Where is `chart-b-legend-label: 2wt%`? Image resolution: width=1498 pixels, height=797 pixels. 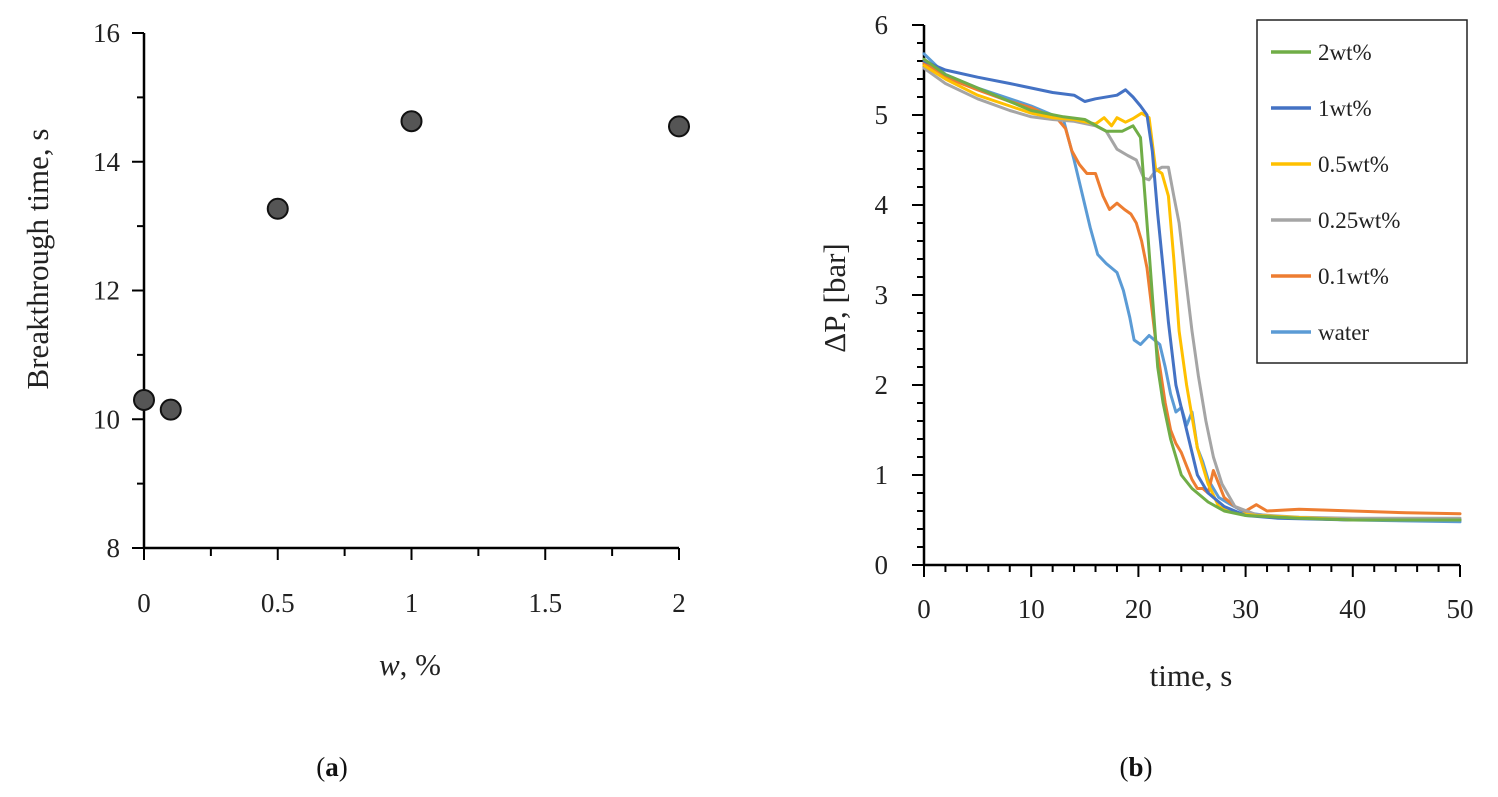 chart-b-legend-label: 2wt% is located at coordinates (1345, 52).